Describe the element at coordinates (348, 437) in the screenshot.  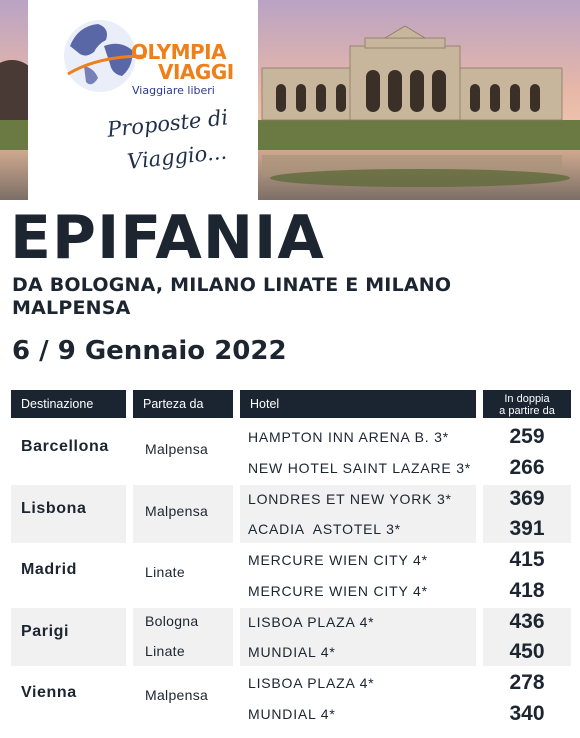
I see `hotel-cell: HAMPTON INN ARENA B. 3*` at that location.